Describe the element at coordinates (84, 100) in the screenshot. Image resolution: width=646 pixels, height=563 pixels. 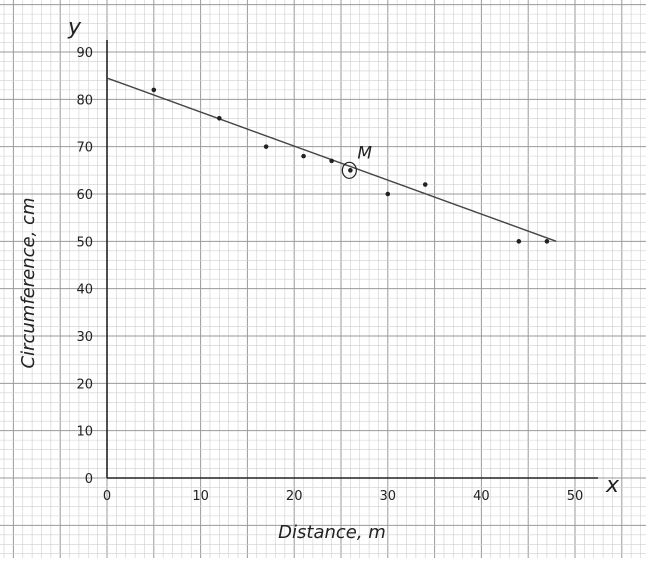
I see `y-tick-label: 80` at that location.